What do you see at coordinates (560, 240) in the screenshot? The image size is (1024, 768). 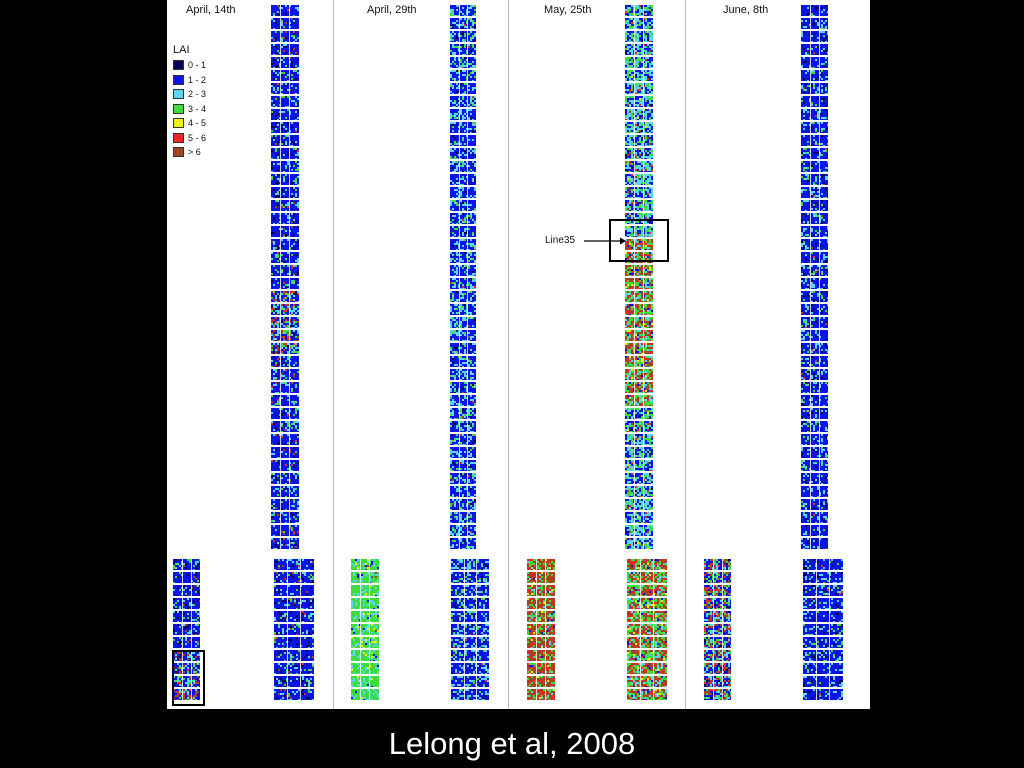 I see `line35-label: Line35` at bounding box center [560, 240].